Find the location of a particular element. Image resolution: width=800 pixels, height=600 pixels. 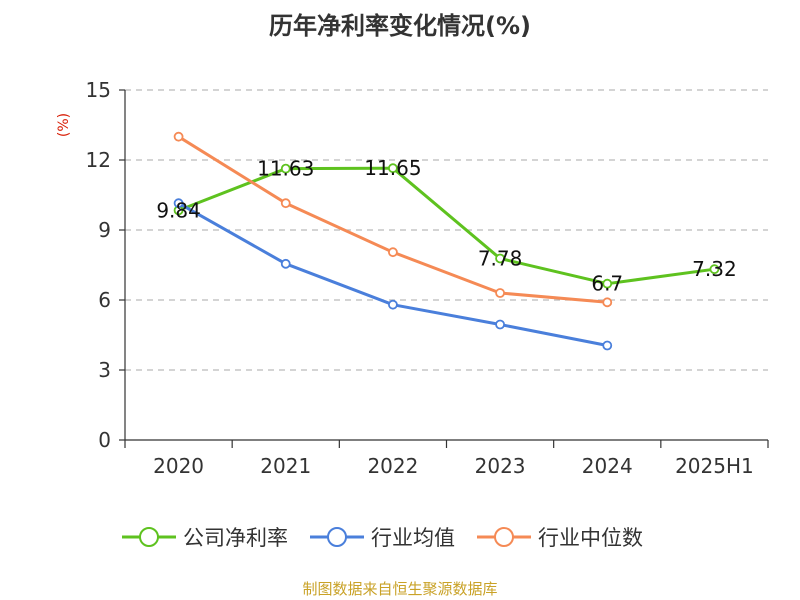

data-label: 7.78 is located at coordinates (500, 258).